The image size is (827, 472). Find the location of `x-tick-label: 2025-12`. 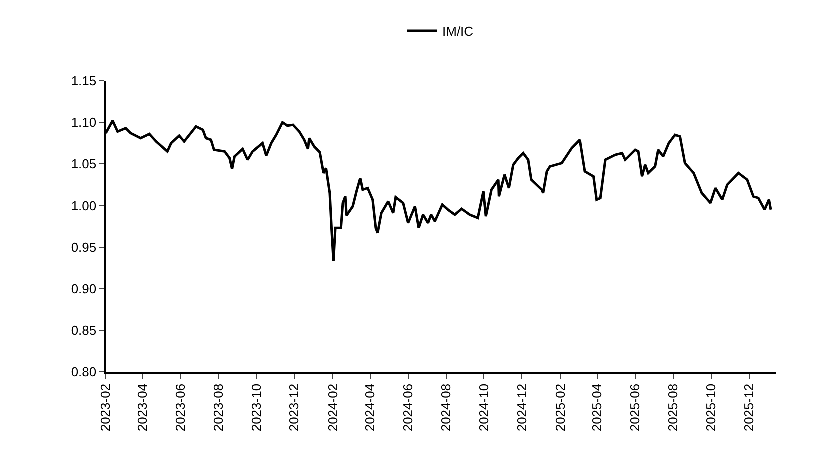

x-tick-label: 2025-12 is located at coordinates (748, 408).